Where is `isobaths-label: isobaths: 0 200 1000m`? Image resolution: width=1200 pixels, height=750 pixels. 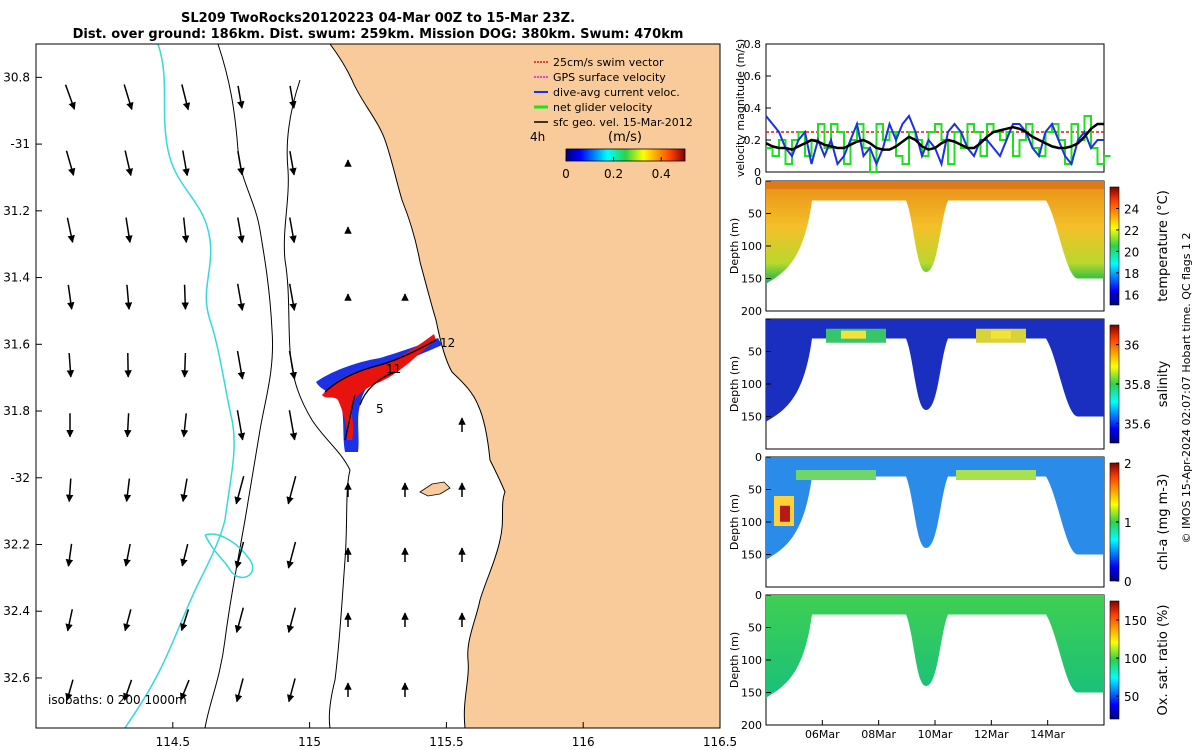 isobaths-label: isobaths: 0 200 1000m is located at coordinates (117, 700).